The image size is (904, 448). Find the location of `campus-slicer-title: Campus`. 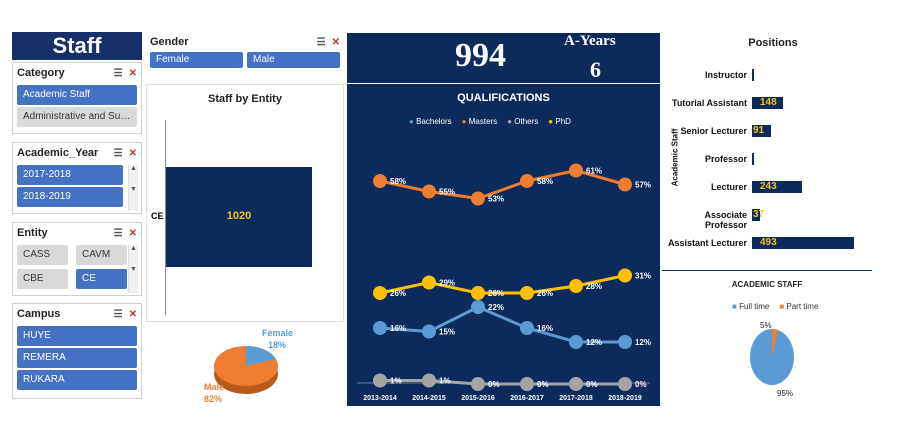

campus-slicer-title: Campus is located at coordinates (39, 314).